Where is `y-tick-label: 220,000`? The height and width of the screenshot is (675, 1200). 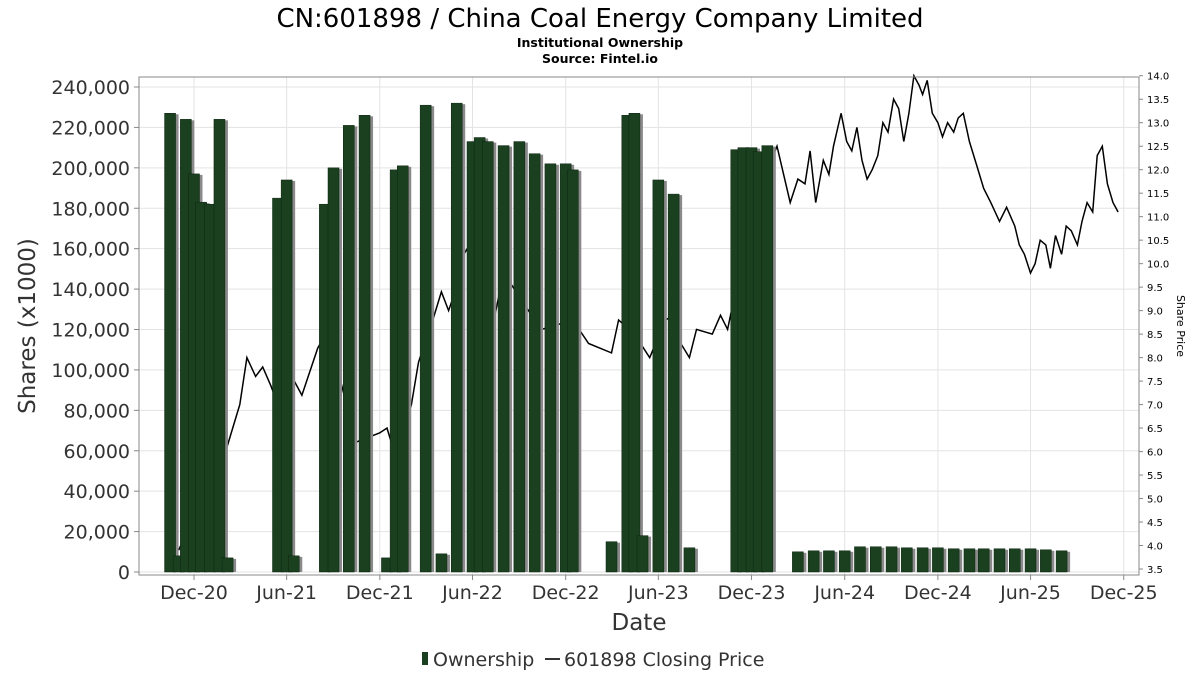 y-tick-label: 220,000 is located at coordinates (90, 128).